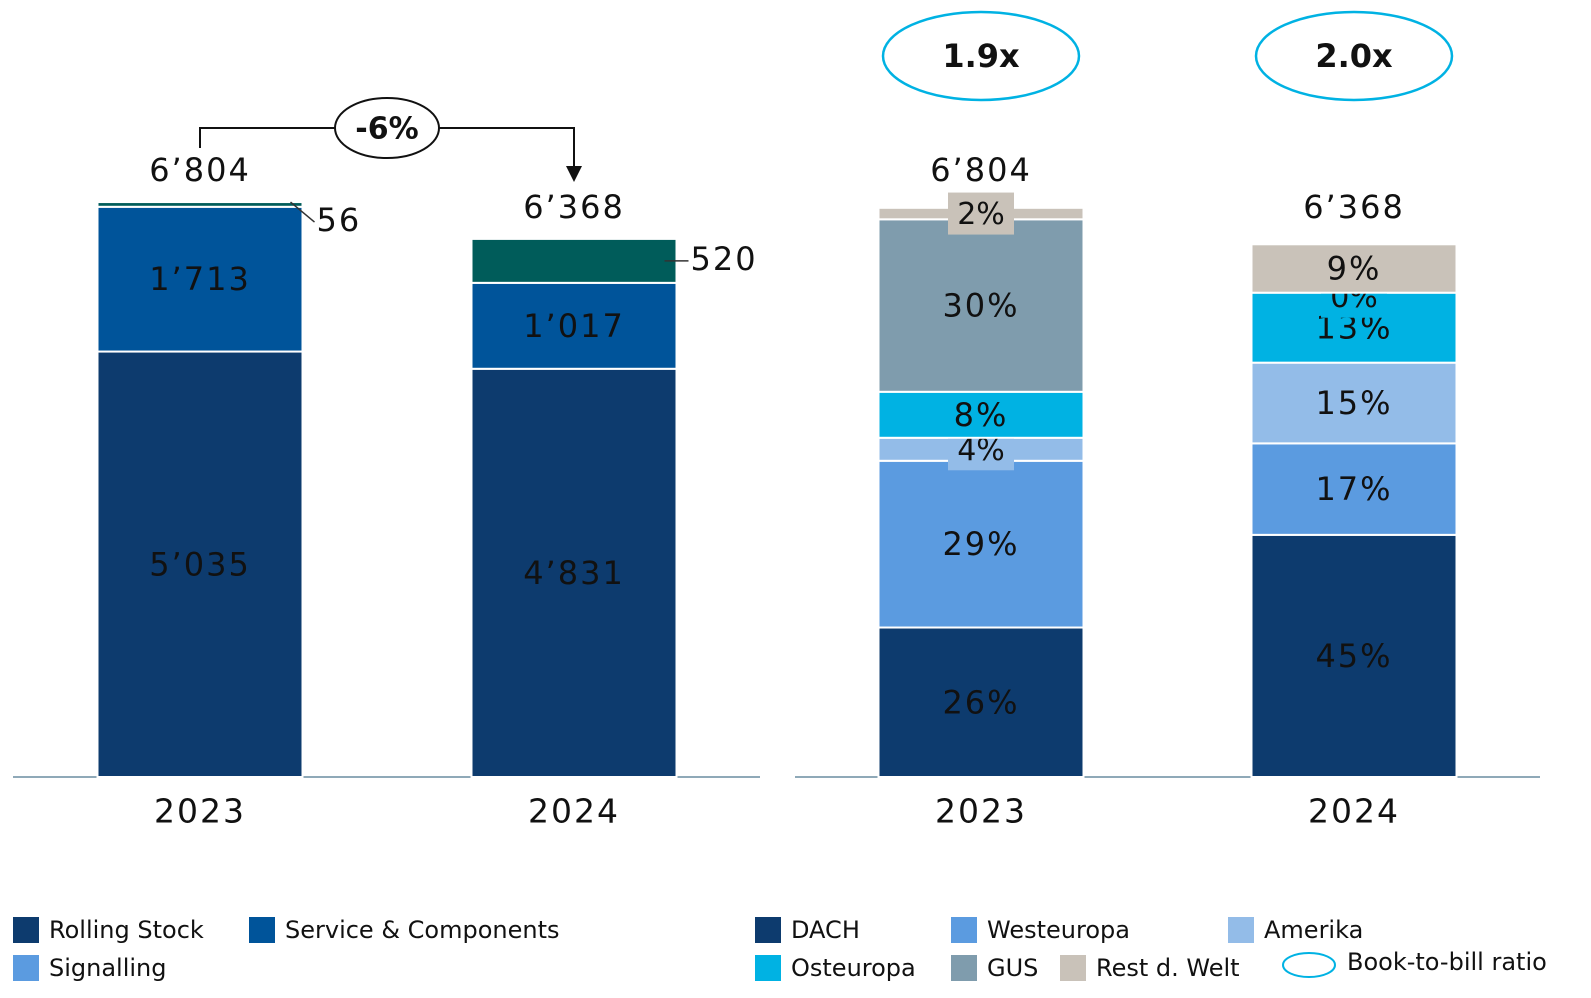 This screenshot has width=1591, height=998. What do you see at coordinates (1168, 968) in the screenshot?
I see `legend-label: Rest d. Welt` at bounding box center [1168, 968].